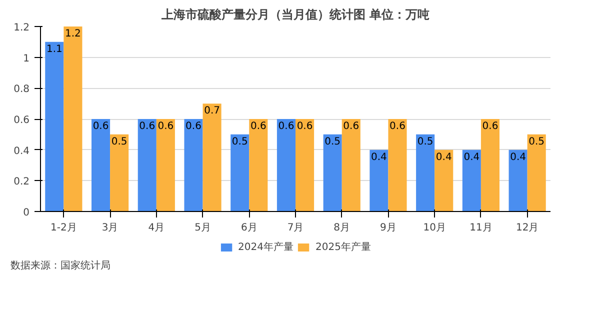 This screenshot has height=330, width=590. I want to click on source-note: 数据来源：国家统计局, so click(60, 266).